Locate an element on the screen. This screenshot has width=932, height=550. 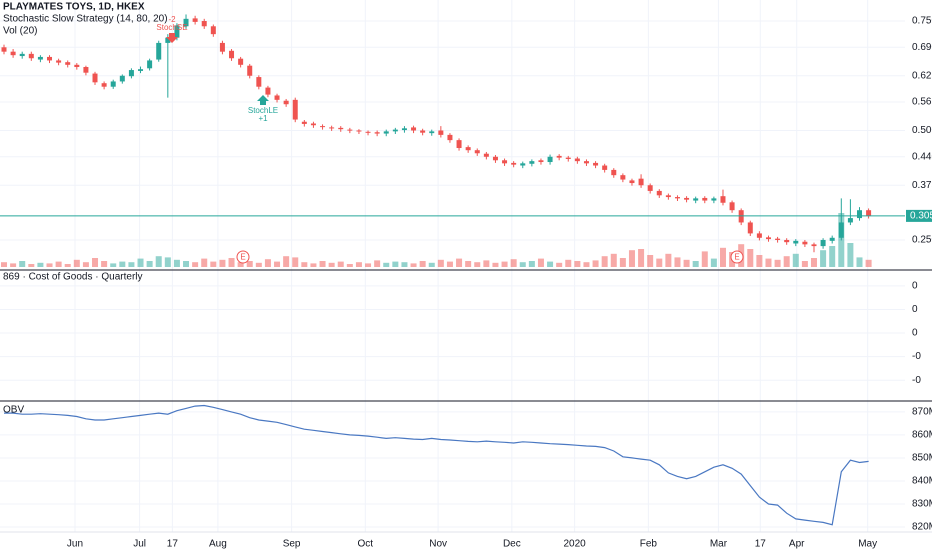
y-tick-label: 870M is located at coordinates (922, 412).